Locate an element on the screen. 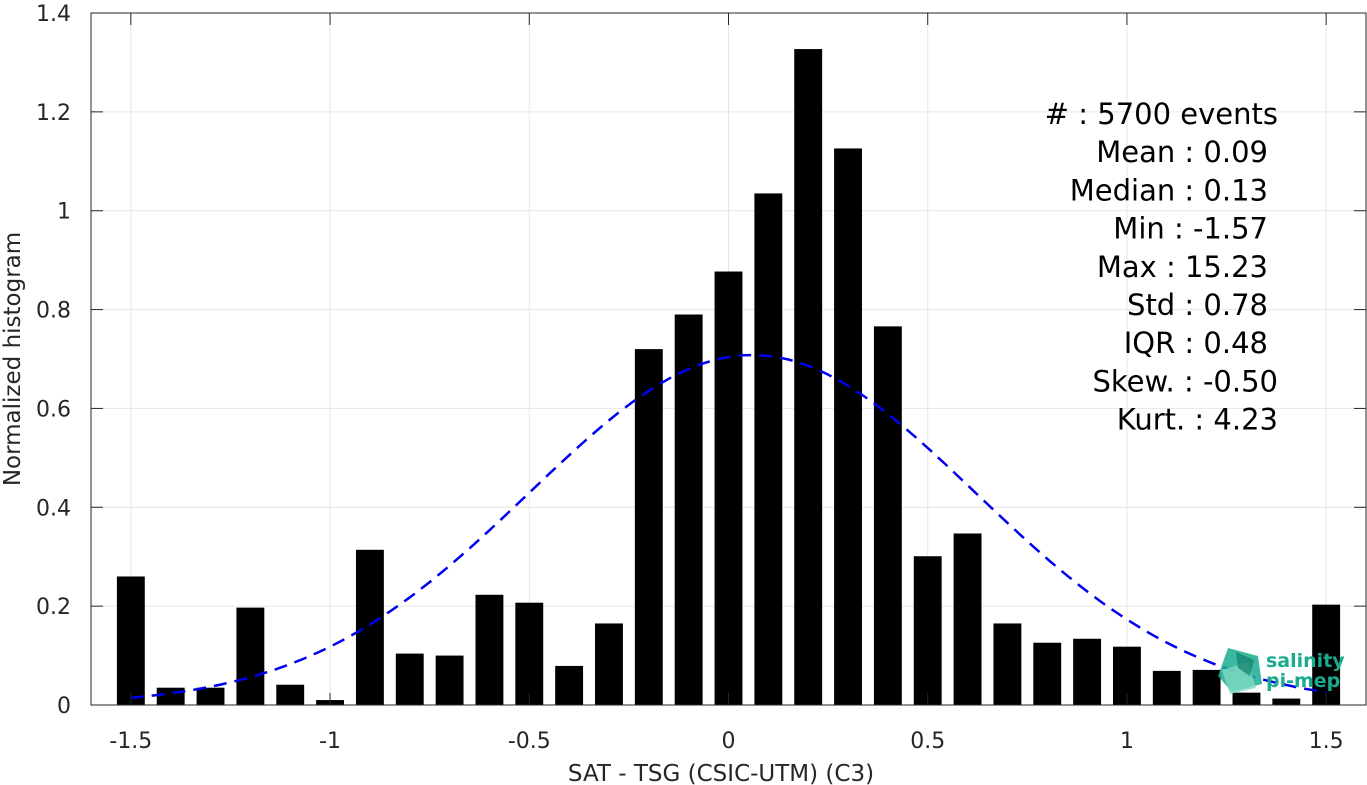  x-axis-label: SAT - TSG (CSIC-UTM) (C3) is located at coordinates (721, 773).